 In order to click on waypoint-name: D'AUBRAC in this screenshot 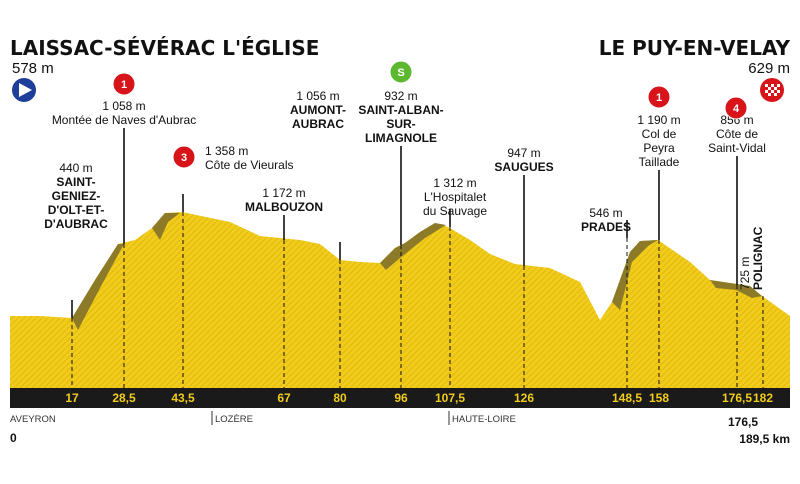, I will do `click(76, 224)`.